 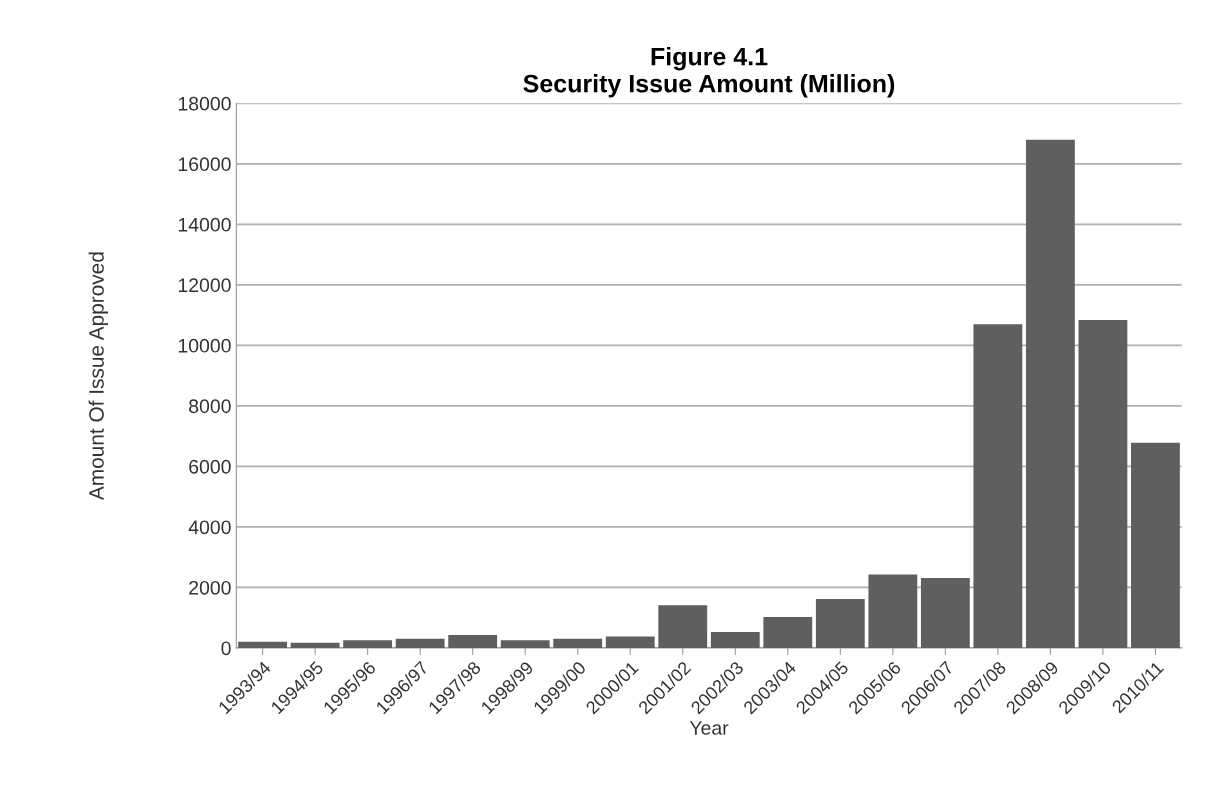 I want to click on y-tick-label: 2000, so click(x=210, y=587).